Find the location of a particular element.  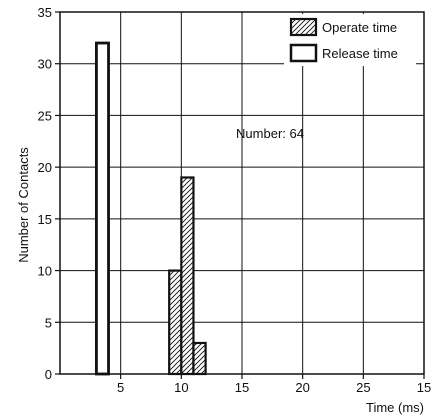

y-tick-label: 5 is located at coordinates (48, 322).